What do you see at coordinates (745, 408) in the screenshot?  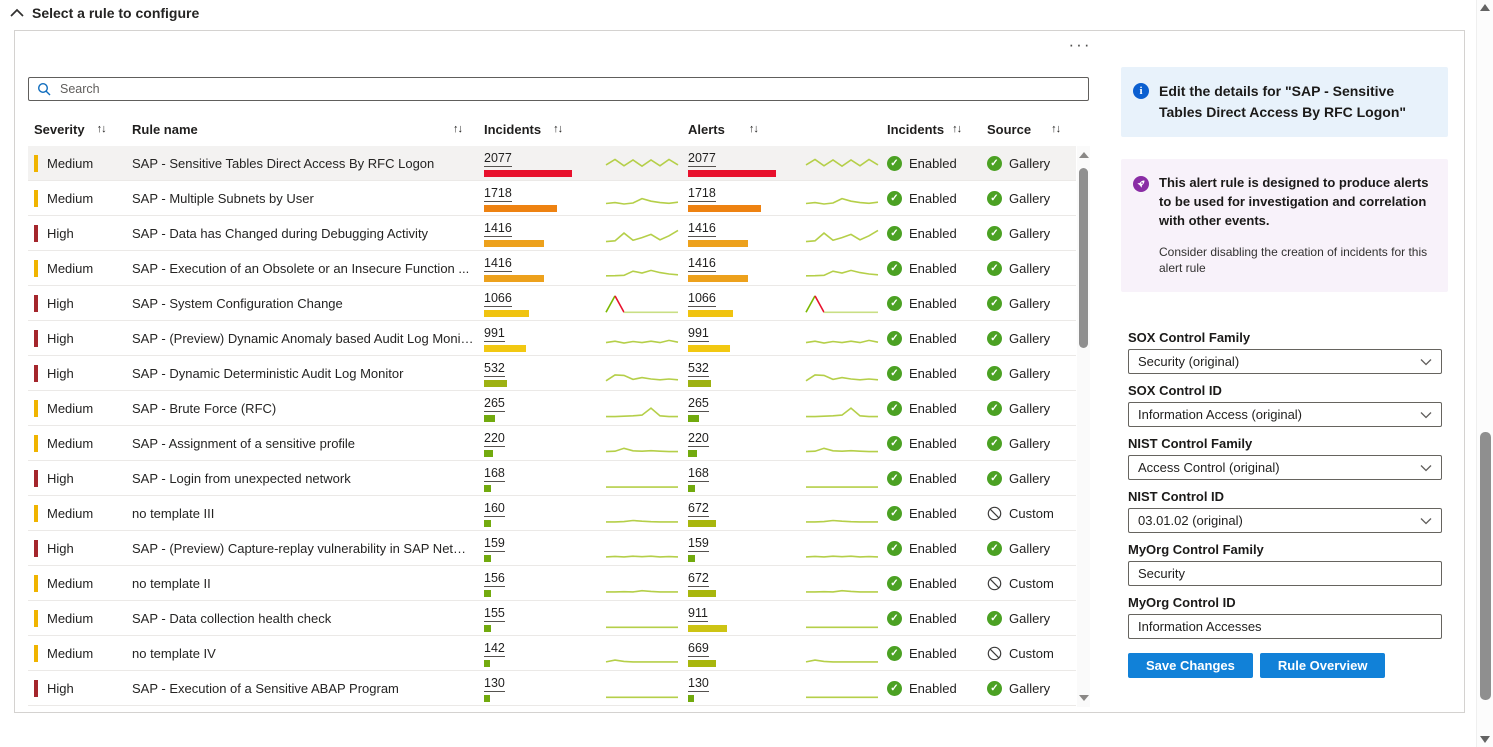 I see `alerts-cell: 265` at bounding box center [745, 408].